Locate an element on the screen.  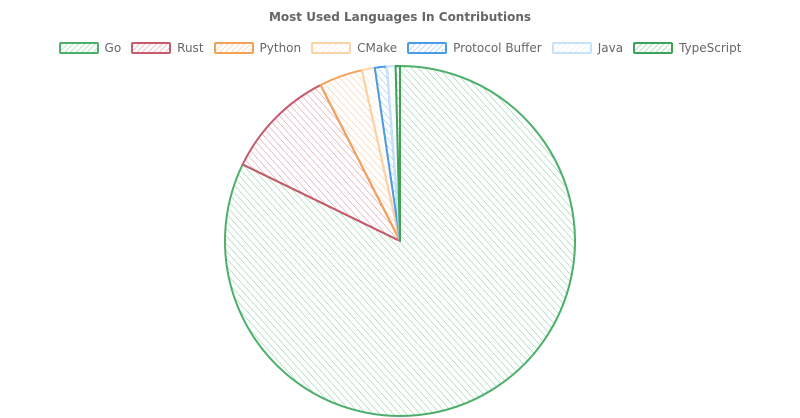
legend-item-java: Java is located at coordinates (587, 48).